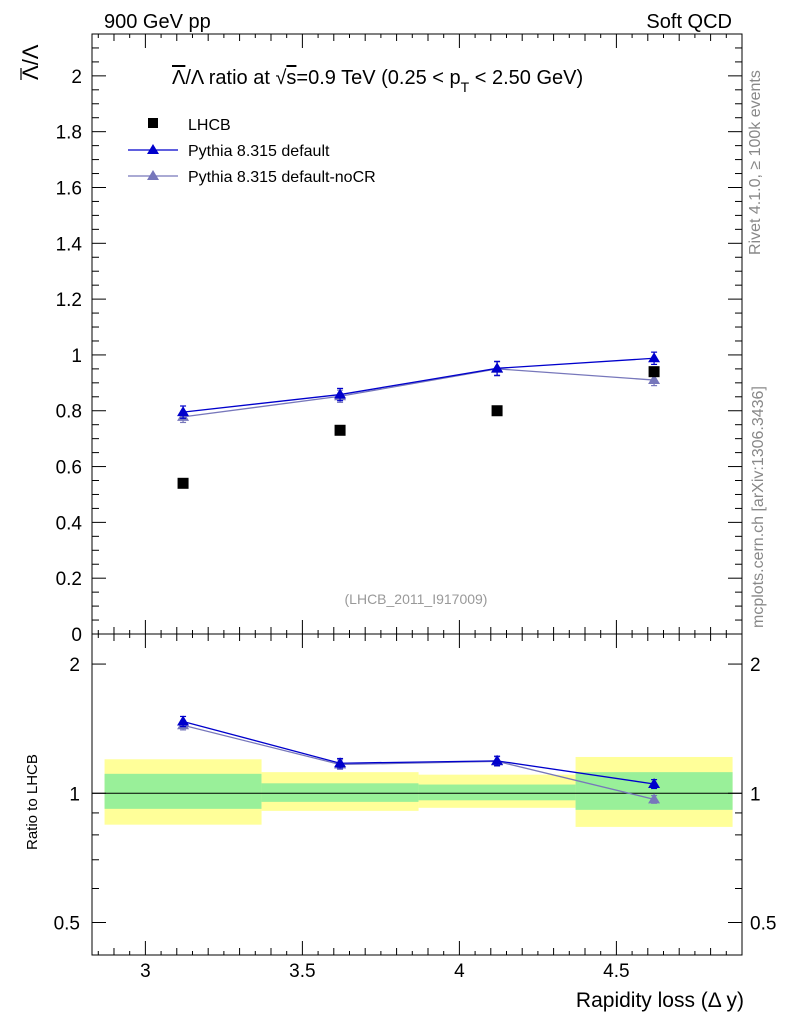  What do you see at coordinates (69, 300) in the screenshot?
I see `main-ytick-label: 1.2` at bounding box center [69, 300].